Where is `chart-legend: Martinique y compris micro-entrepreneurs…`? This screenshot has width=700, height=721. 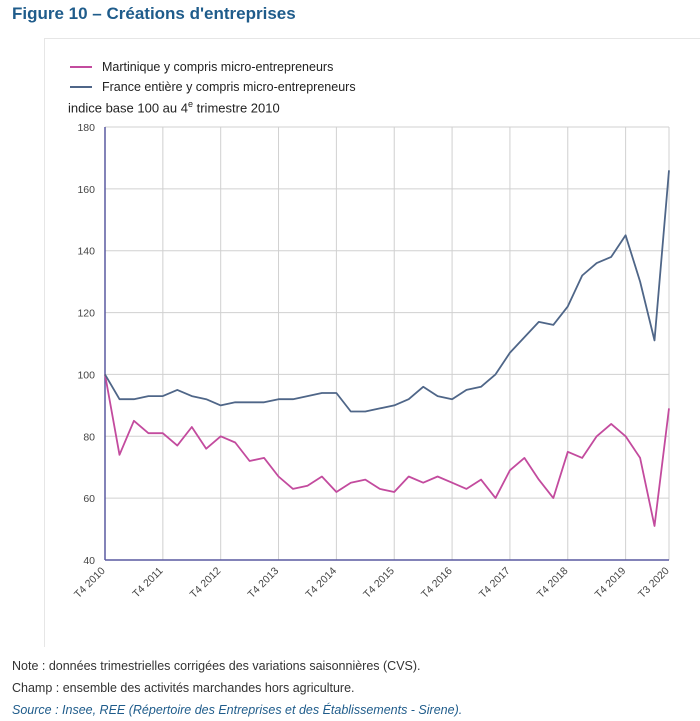
chart-legend: Martinique y compris micro-entrepreneurs… is located at coordinates (213, 77).